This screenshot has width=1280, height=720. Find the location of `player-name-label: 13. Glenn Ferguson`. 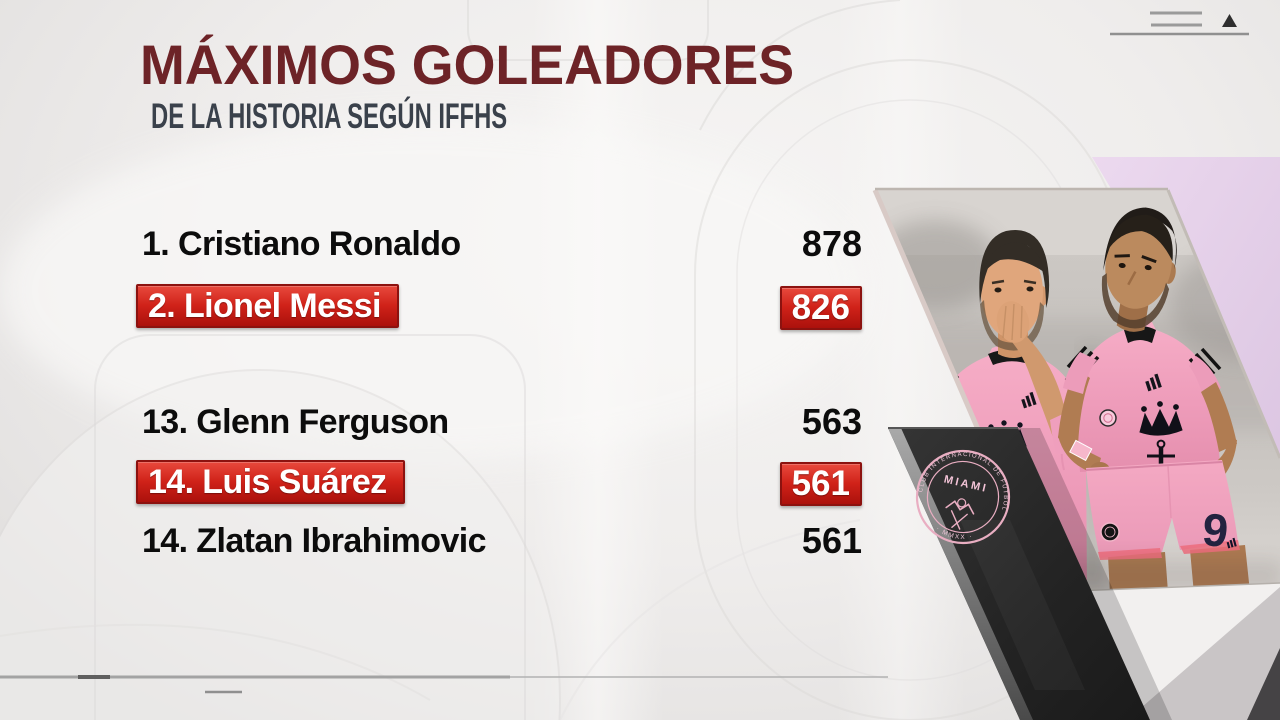

player-name-label: 13. Glenn Ferguson is located at coordinates (295, 421).